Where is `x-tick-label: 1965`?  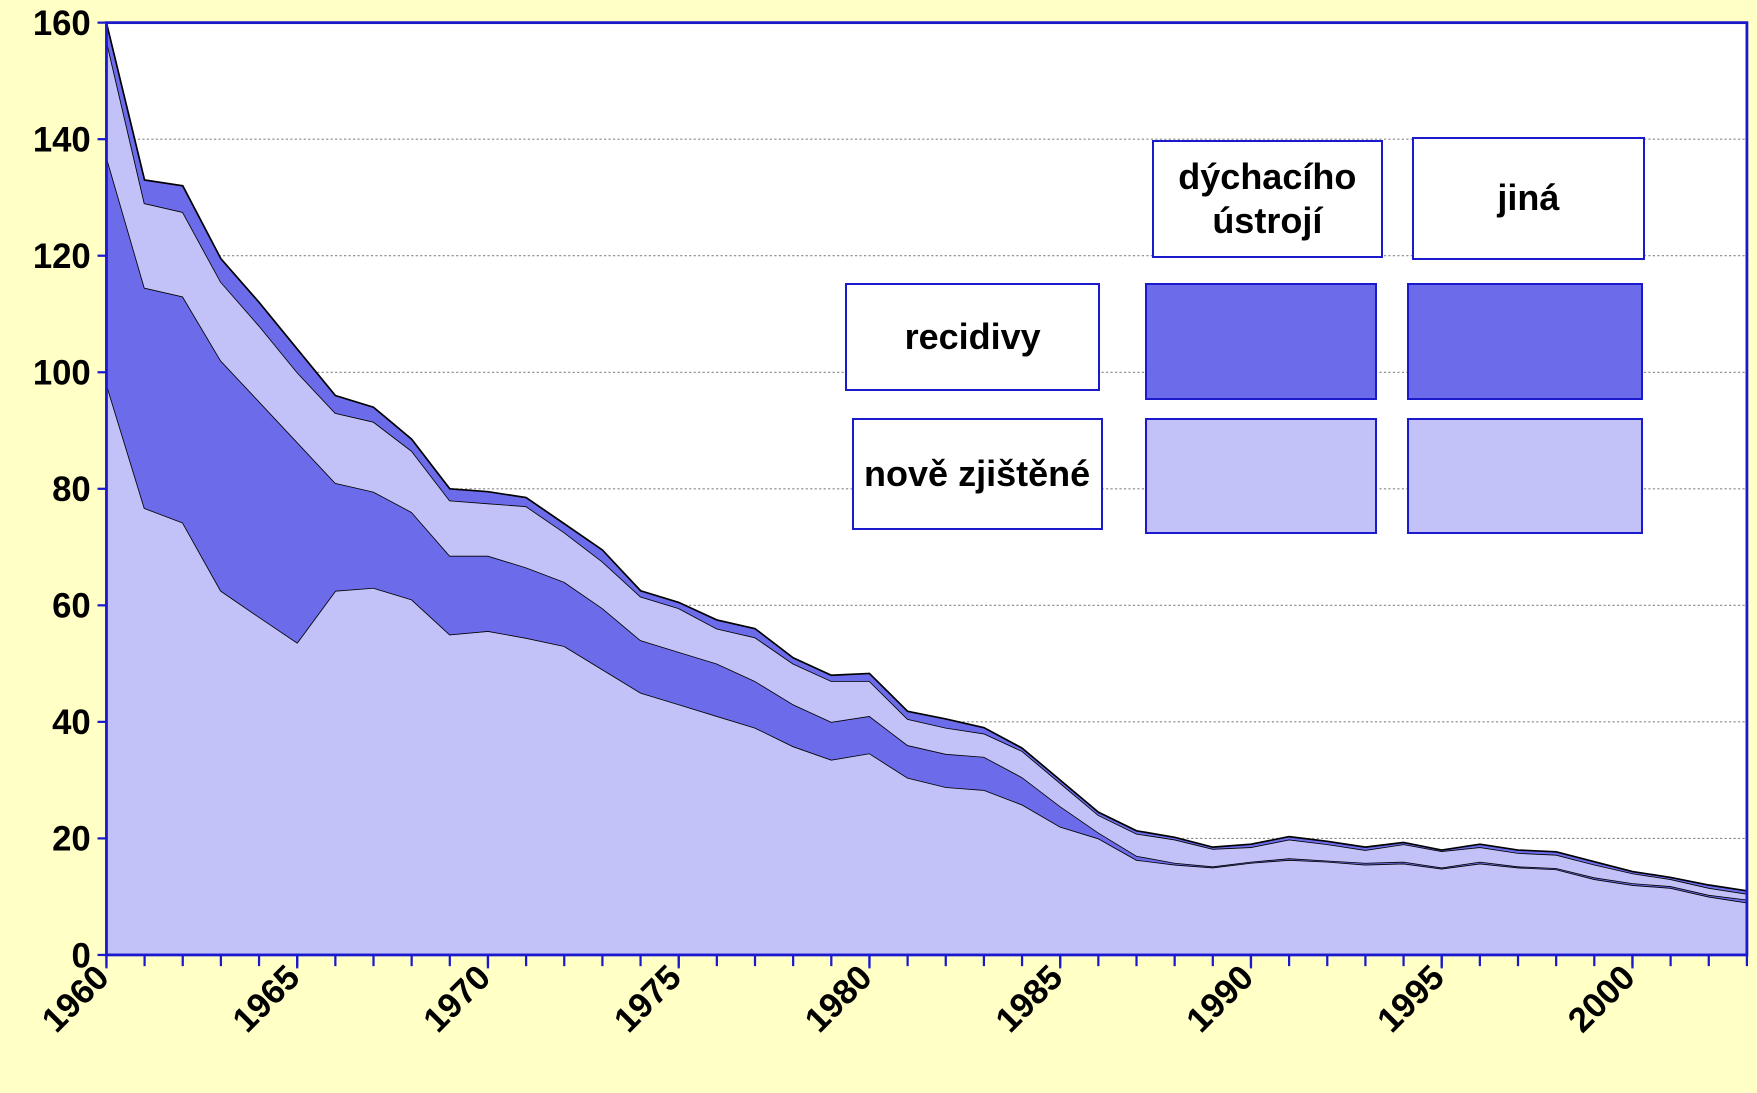
x-tick-label: 1965 is located at coordinates (266, 998).